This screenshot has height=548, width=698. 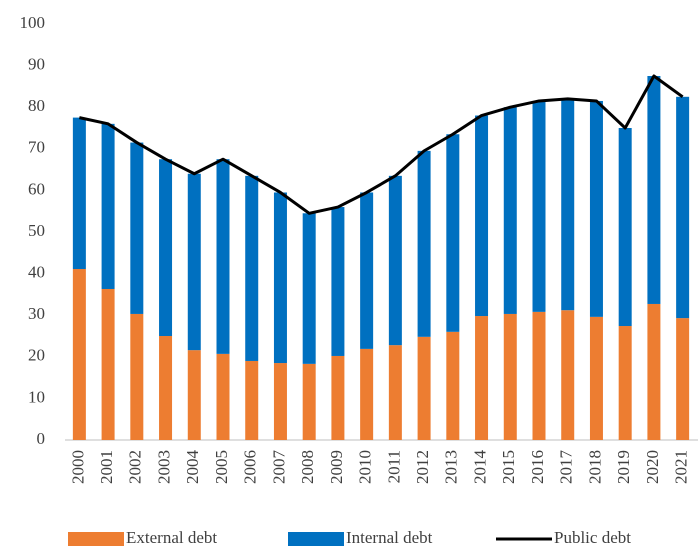 I want to click on y-tick-label: 20, so click(x=36, y=355).